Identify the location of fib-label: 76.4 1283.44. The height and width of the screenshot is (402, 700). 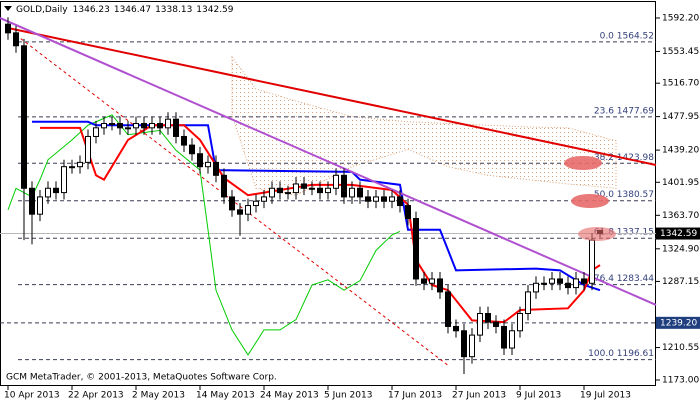
(624, 279).